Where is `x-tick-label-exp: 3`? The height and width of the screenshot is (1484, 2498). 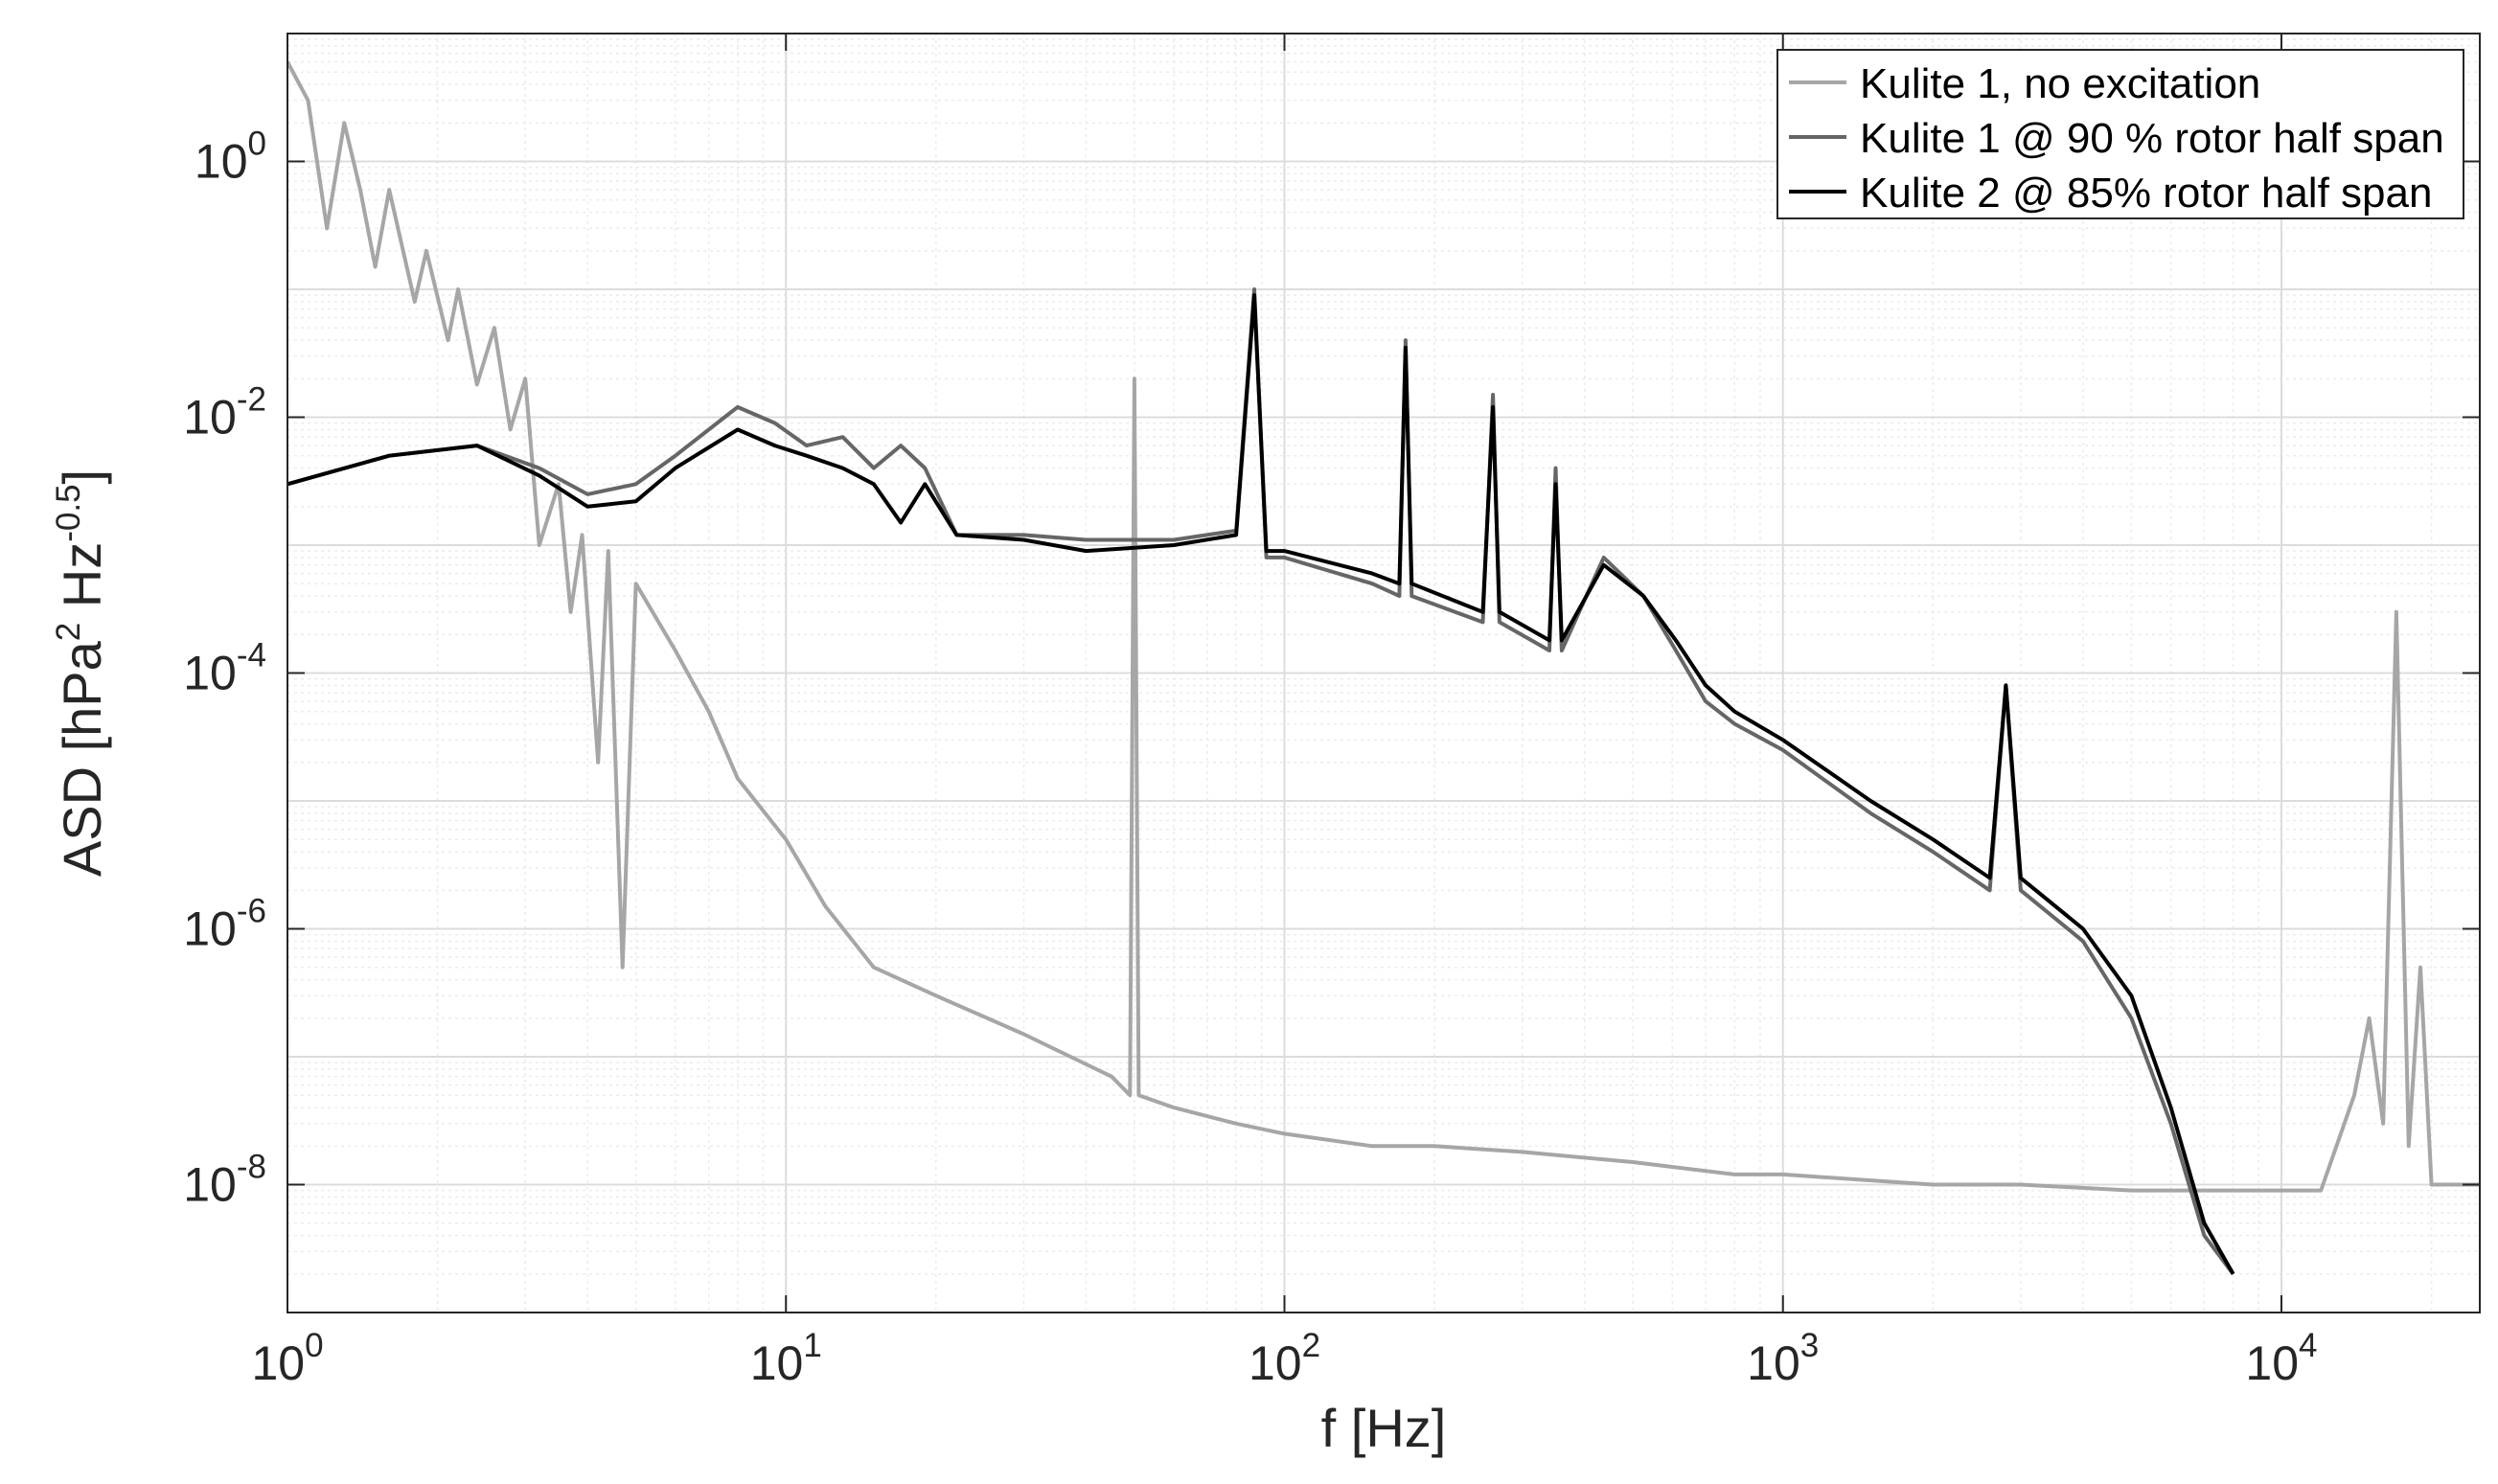
x-tick-label-exp: 3 is located at coordinates (1810, 1345).